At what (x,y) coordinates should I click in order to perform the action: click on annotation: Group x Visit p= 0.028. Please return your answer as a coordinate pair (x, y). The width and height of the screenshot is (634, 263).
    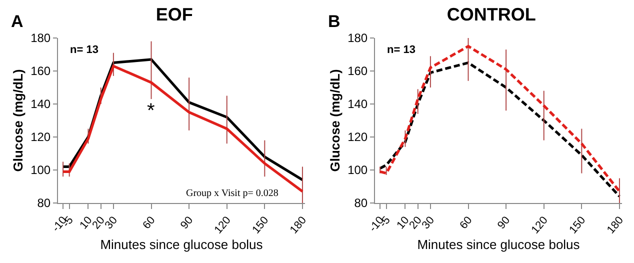
    Looking at the image, I should click on (232, 193).